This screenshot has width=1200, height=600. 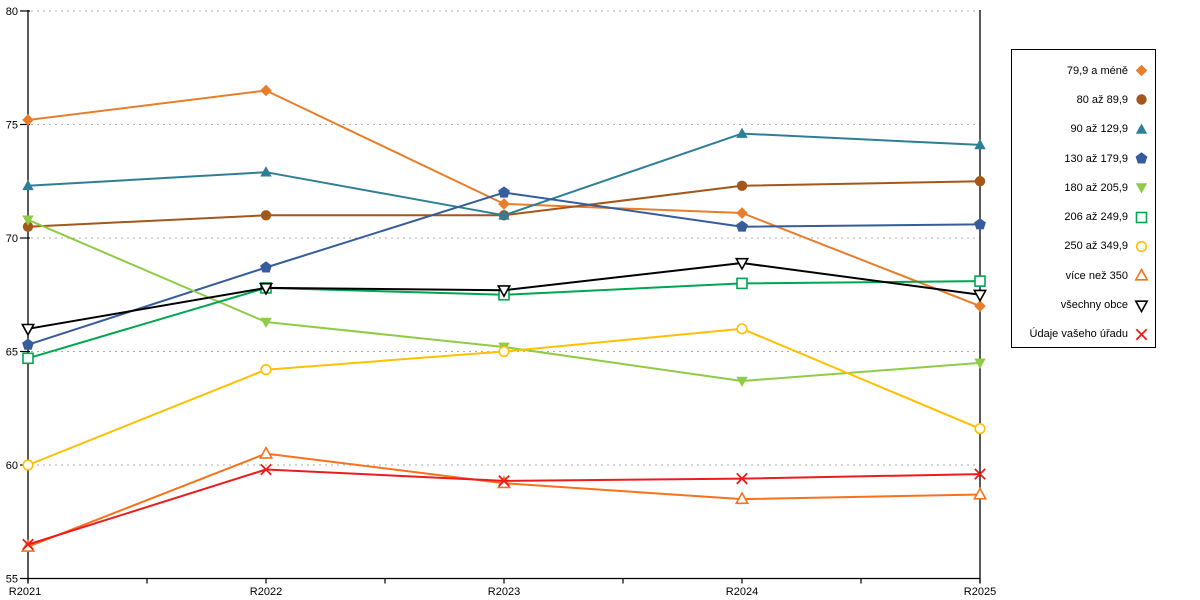 What do you see at coordinates (980, 144) in the screenshot?
I see `series-2-point-R2025-triangle-up-icon` at bounding box center [980, 144].